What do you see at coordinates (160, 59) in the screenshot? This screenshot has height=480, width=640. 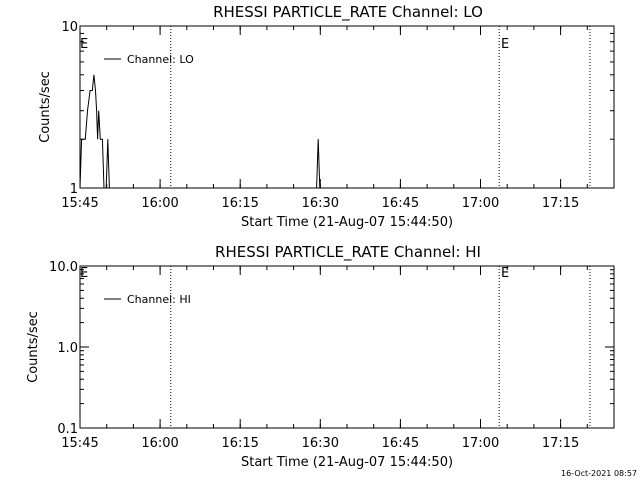 I see `legend-label: Channel: LO` at bounding box center [160, 59].